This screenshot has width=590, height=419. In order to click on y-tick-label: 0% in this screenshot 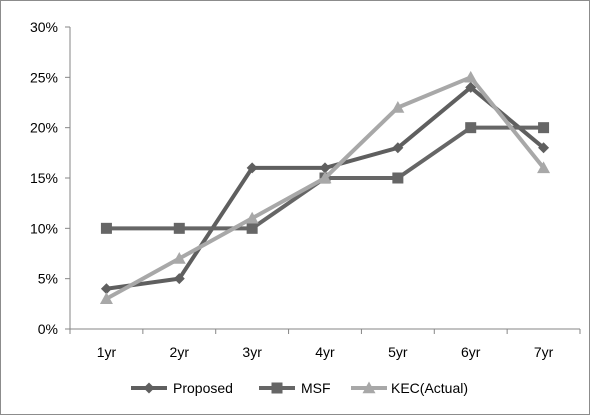, I will do `click(48, 329)`.